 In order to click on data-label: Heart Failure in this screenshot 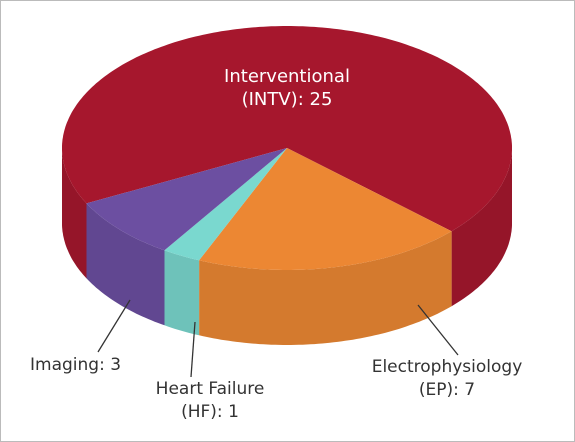, I will do `click(210, 389)`.